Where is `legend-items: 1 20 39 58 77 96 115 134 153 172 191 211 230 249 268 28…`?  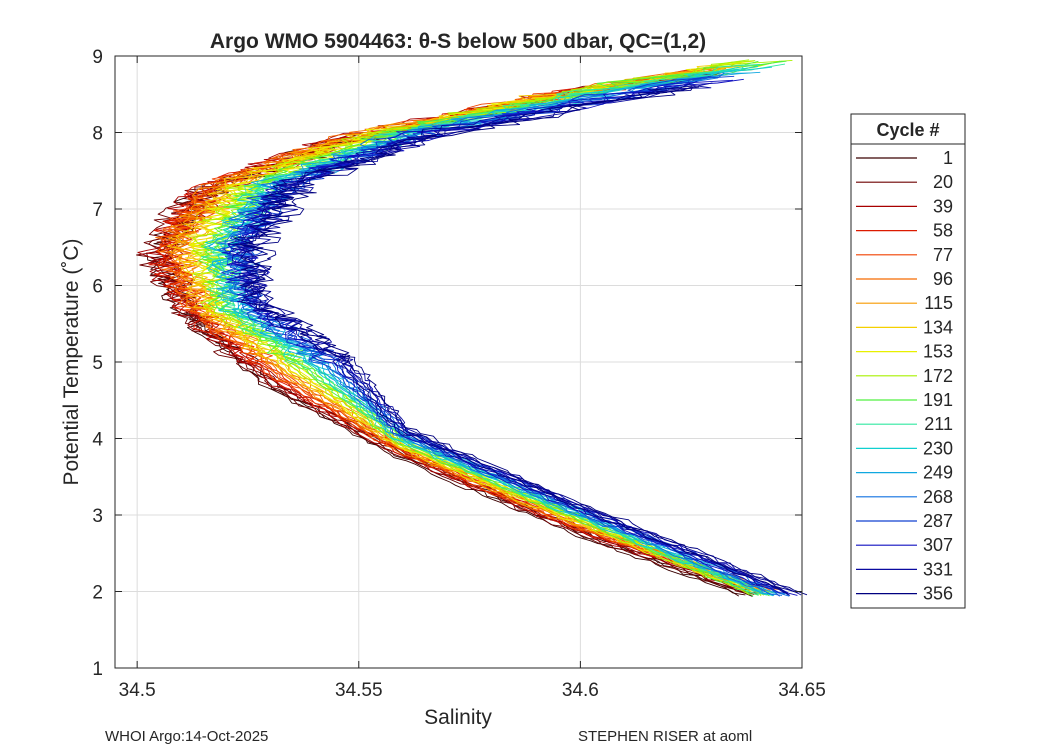
legend-items: 1 20 39 58 77 96 115 134 153 172 191 211 230 249 268 28… is located at coordinates (904, 376).